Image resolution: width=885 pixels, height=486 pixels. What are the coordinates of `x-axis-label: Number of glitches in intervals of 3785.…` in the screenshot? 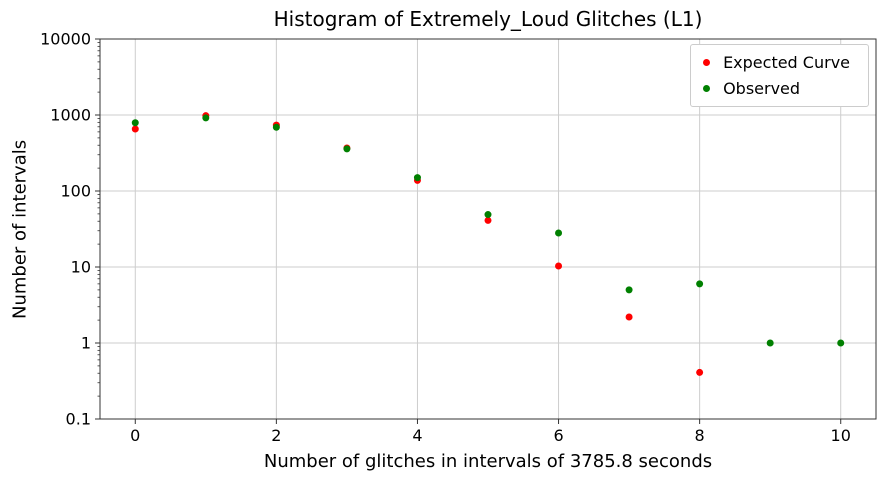 It's located at (488, 461).